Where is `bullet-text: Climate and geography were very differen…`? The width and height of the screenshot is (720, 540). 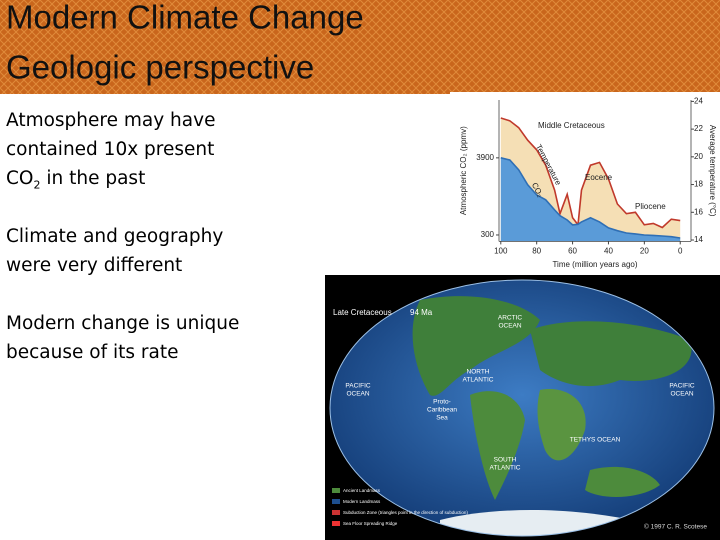
bullet-text: Climate and geography were very differen… is located at coordinates (115, 251).